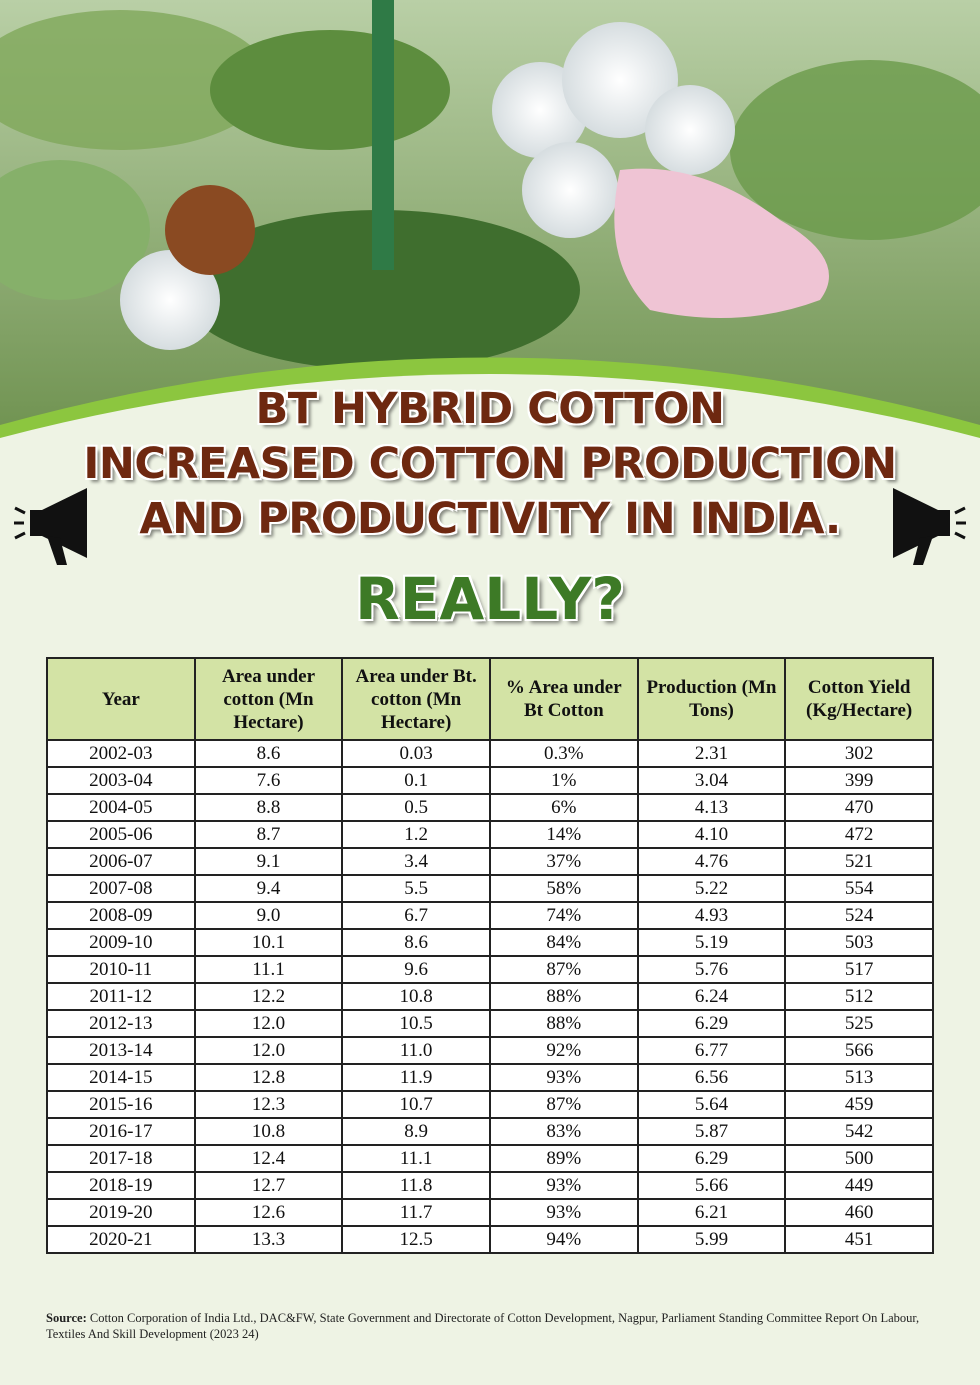  I want to click on table-row: 2003-04 7.6 0.1 1% 3.04 399, so click(490, 780).